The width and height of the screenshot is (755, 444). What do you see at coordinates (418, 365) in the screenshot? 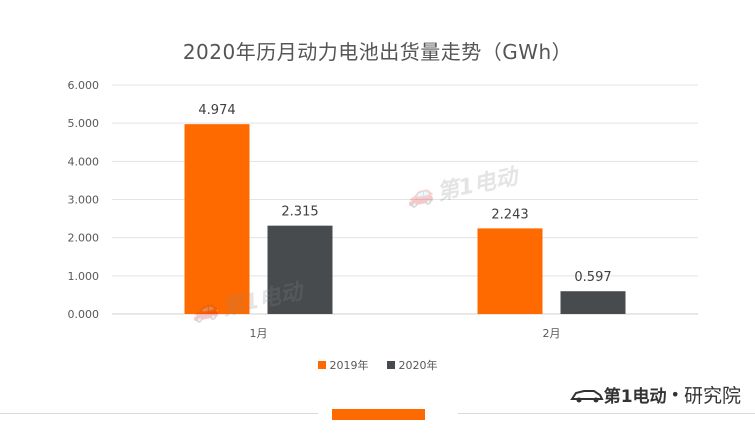
I see `legend-label-2020: 2020年` at bounding box center [418, 365].